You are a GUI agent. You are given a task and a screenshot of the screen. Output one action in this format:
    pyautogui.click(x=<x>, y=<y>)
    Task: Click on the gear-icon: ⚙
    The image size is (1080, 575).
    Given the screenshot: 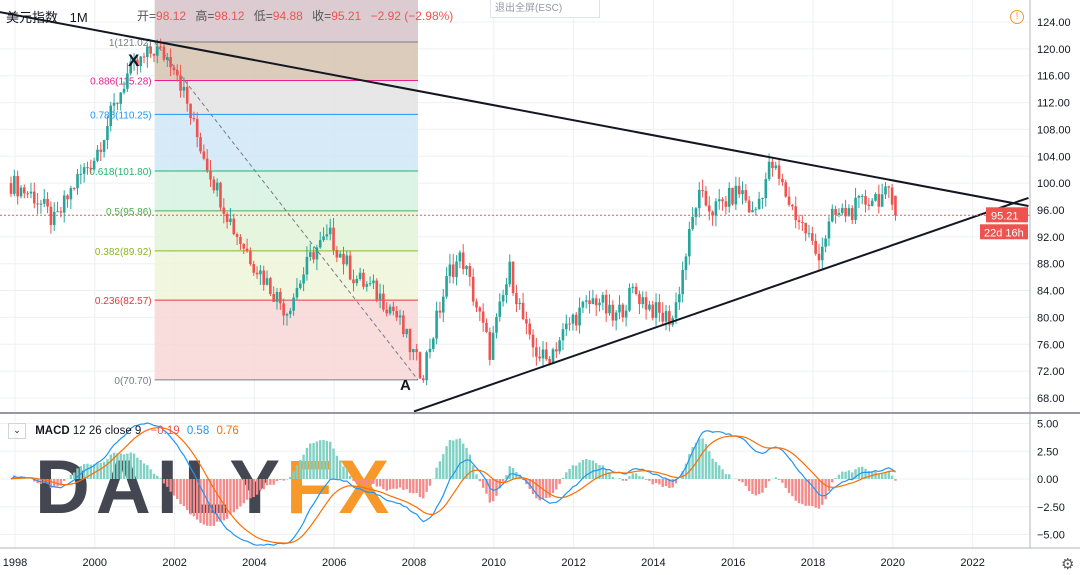 What is the action you would take?
    pyautogui.click(x=1068, y=564)
    